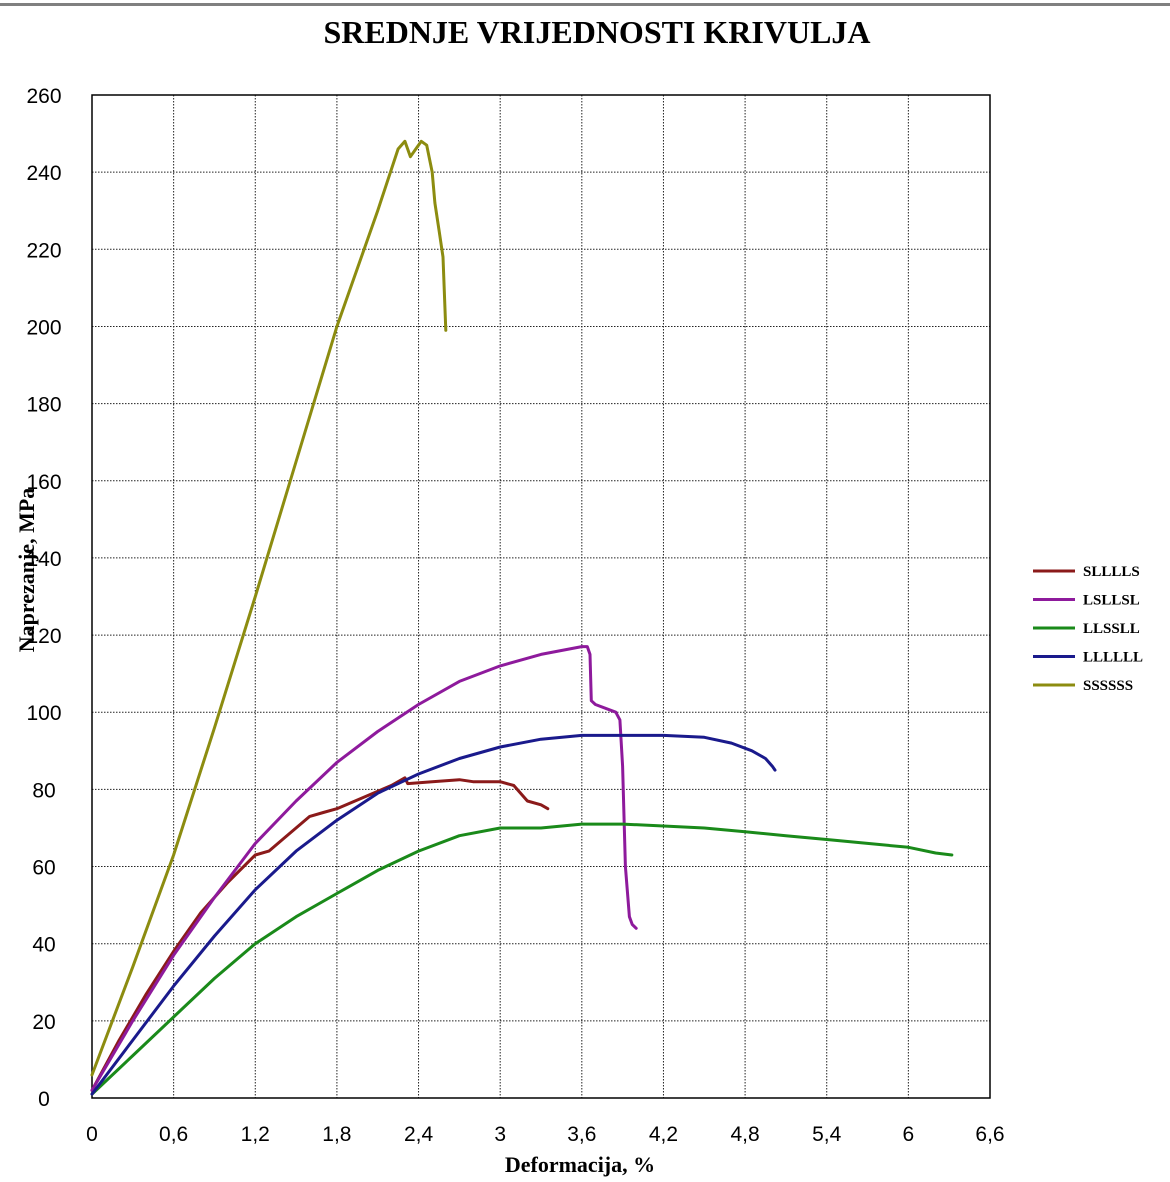 This screenshot has width=1170, height=1182. I want to click on y-tick-label: 240, so click(43, 173).